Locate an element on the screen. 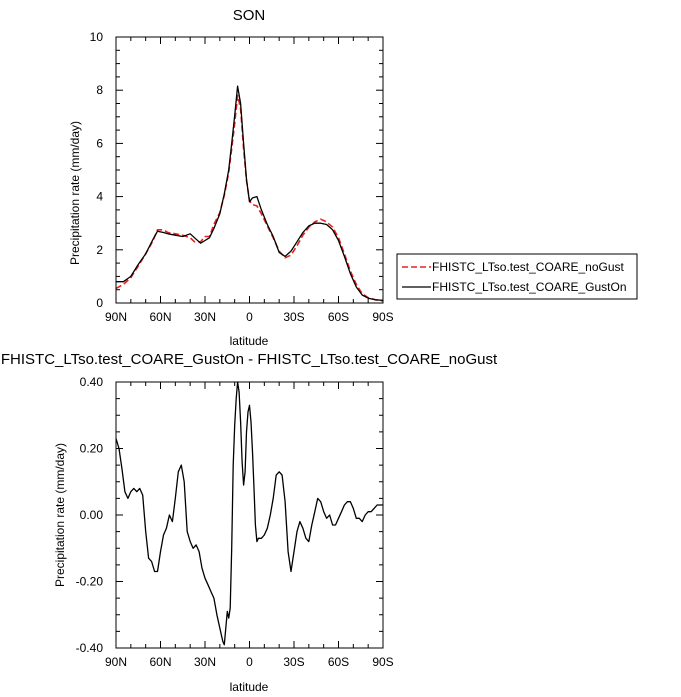 Image resolution: width=681 pixels, height=697 pixels. bottom-x-tick-label: 90N is located at coordinates (116, 662).